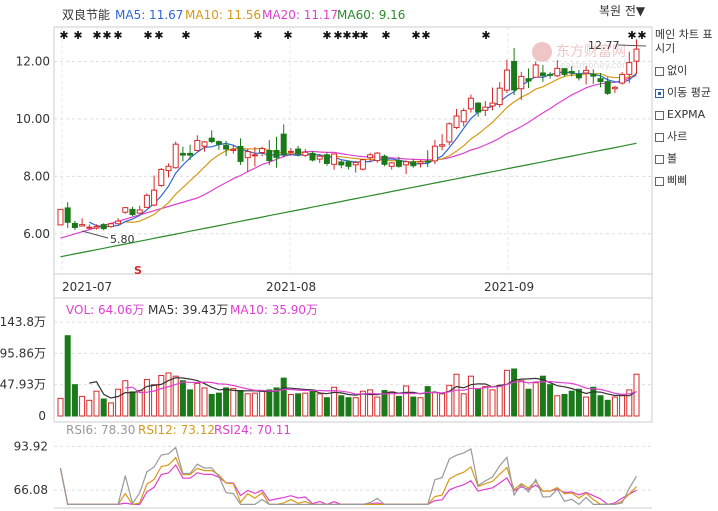  Describe the element at coordinates (659, 181) in the screenshot. I see `checkbox-bbi` at that location.